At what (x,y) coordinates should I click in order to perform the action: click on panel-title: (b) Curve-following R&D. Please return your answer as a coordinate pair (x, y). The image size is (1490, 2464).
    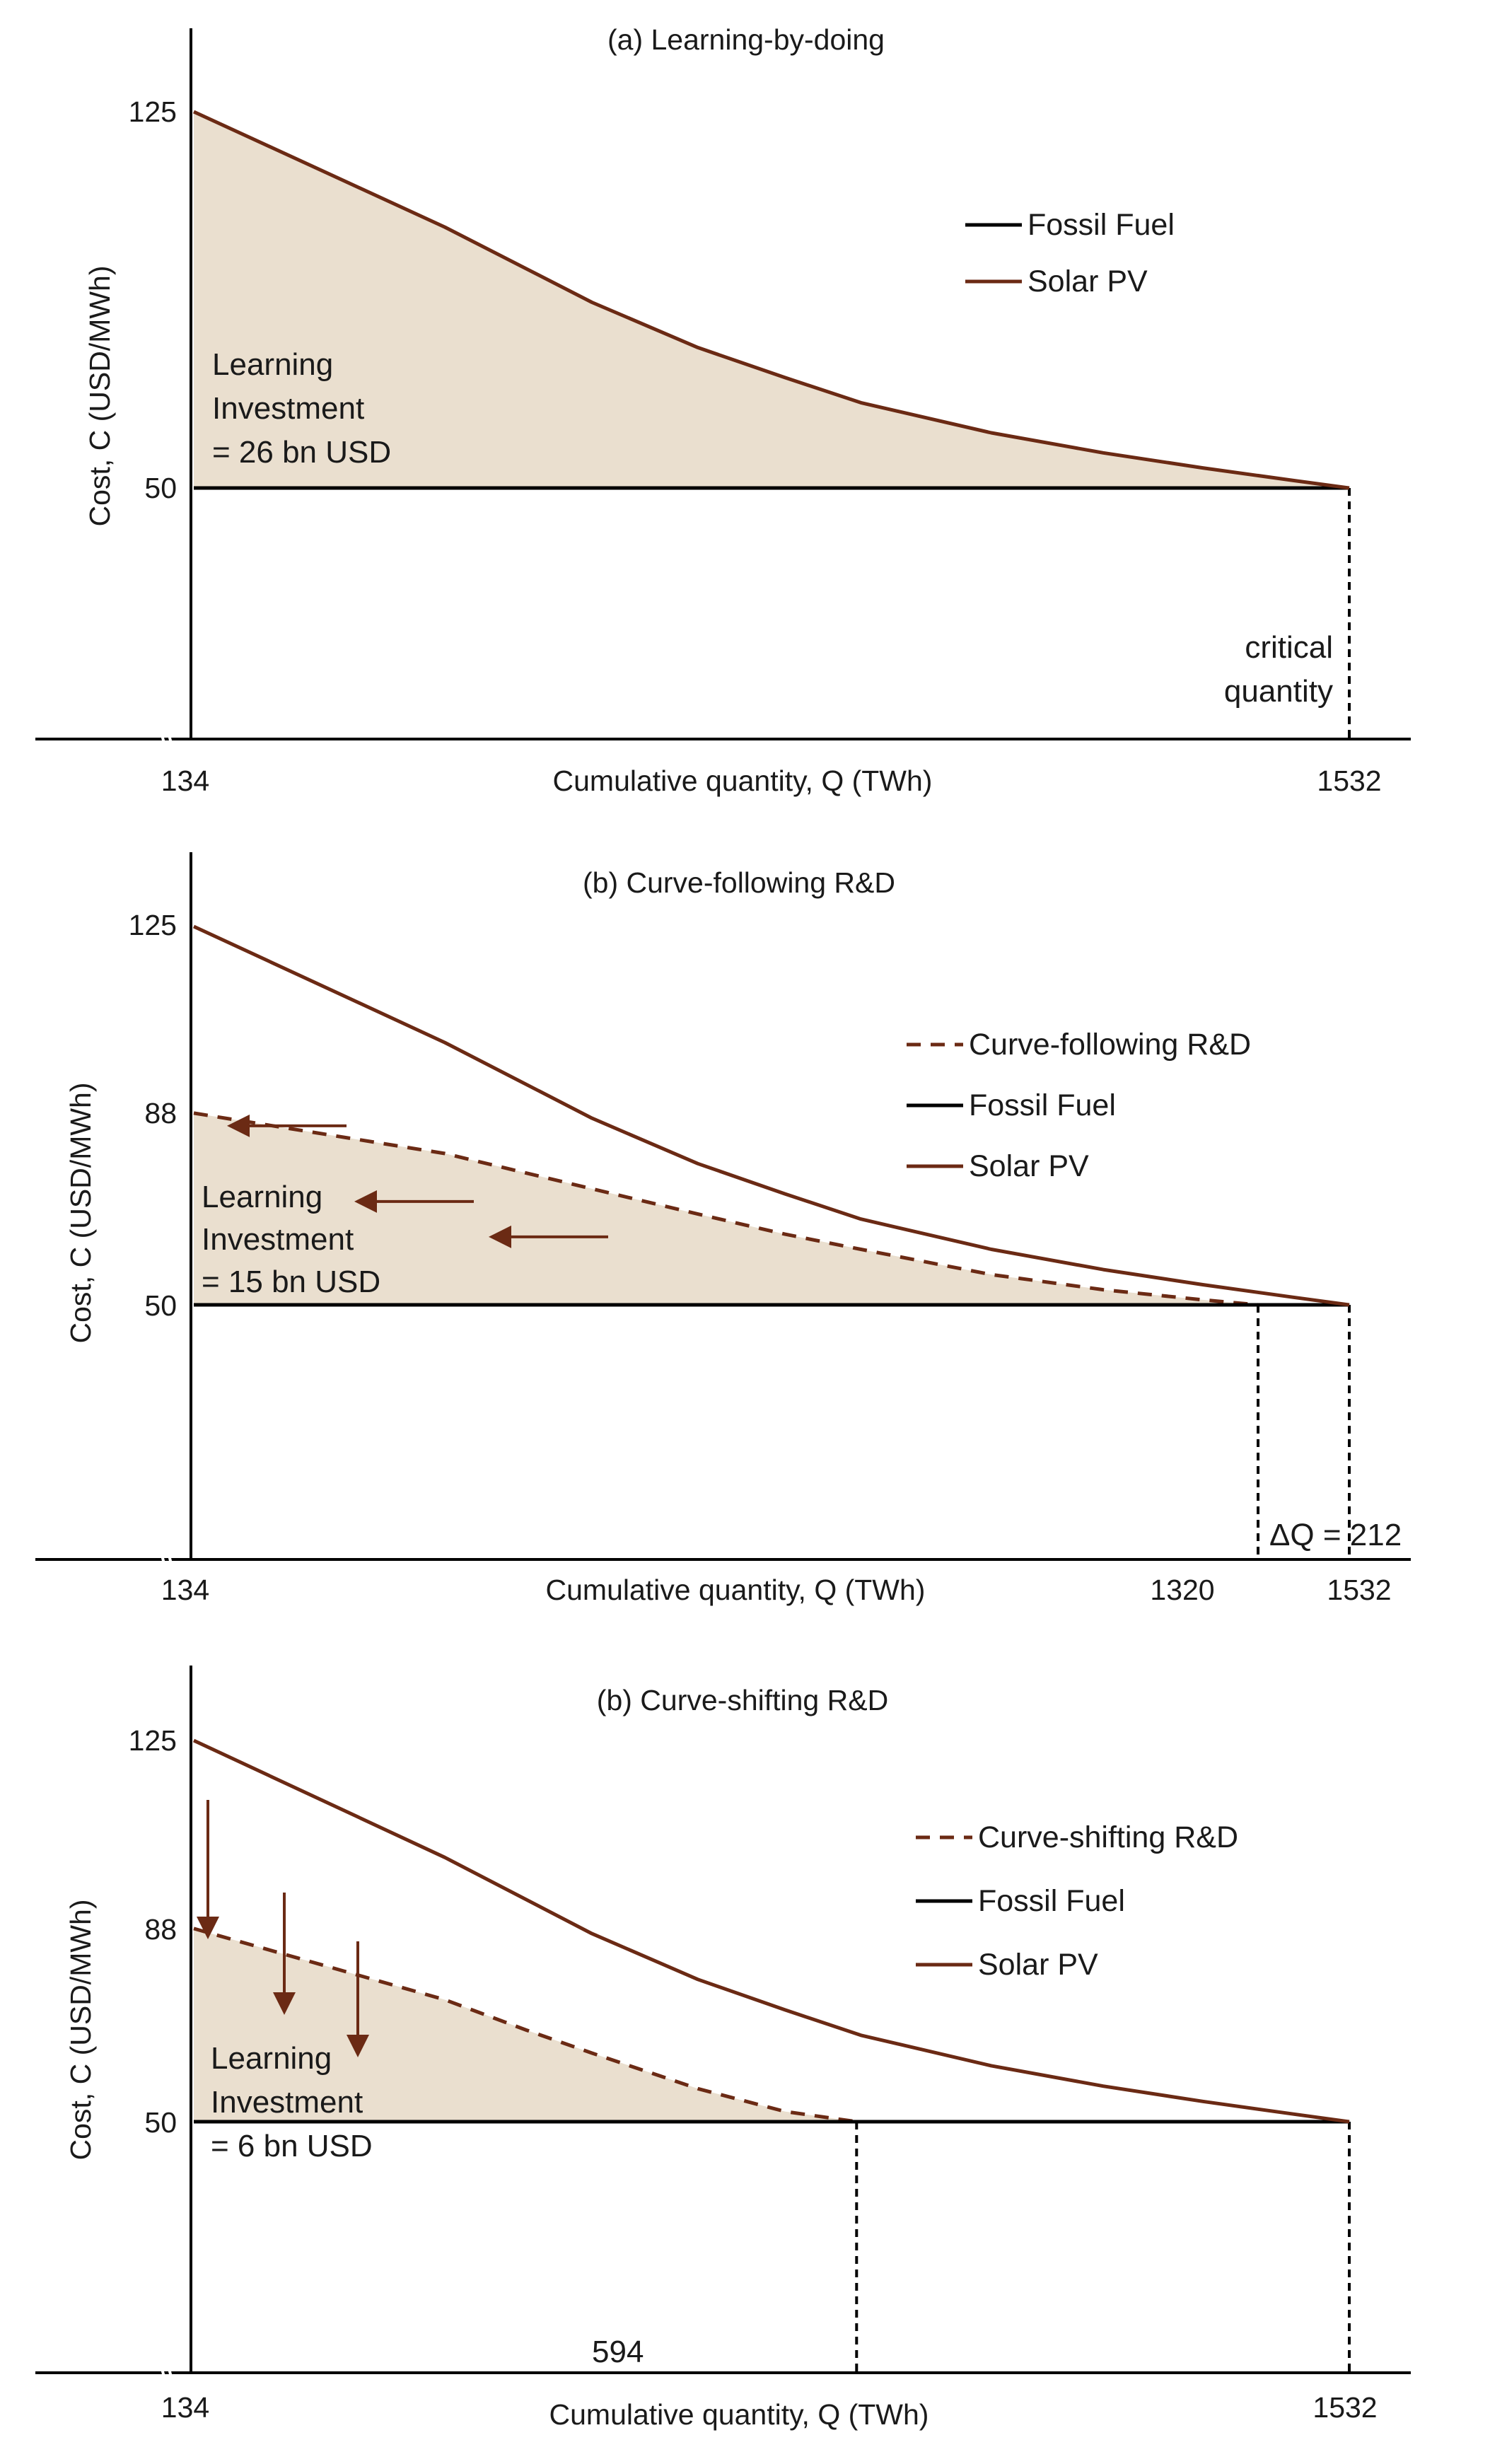
    Looking at the image, I should click on (739, 882).